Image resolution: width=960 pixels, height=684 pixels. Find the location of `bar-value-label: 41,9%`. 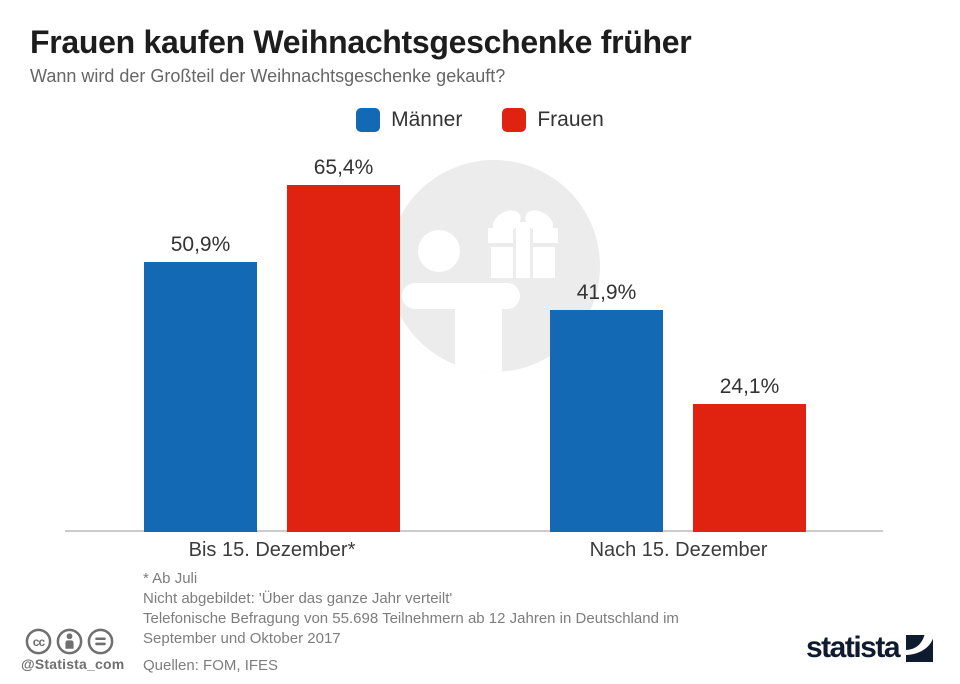

bar-value-label: 41,9% is located at coordinates (606, 292).